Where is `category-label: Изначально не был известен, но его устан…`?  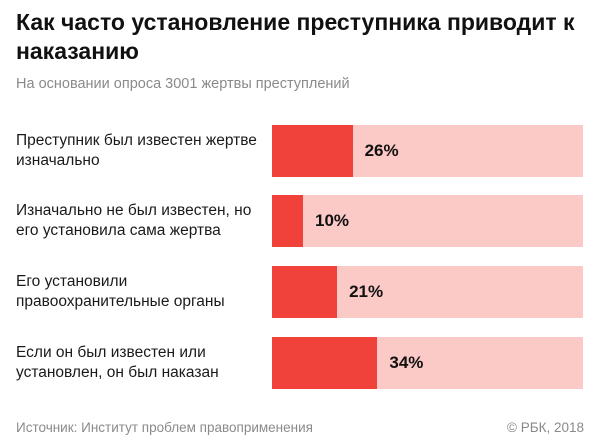 category-label: Изначально не был известен, но его устан… is located at coordinates (134, 220).